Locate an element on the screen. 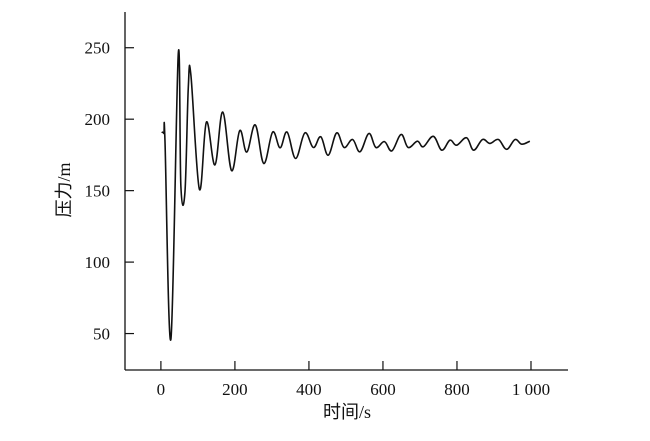  x-axis-label: 时间/s is located at coordinates (347, 412).